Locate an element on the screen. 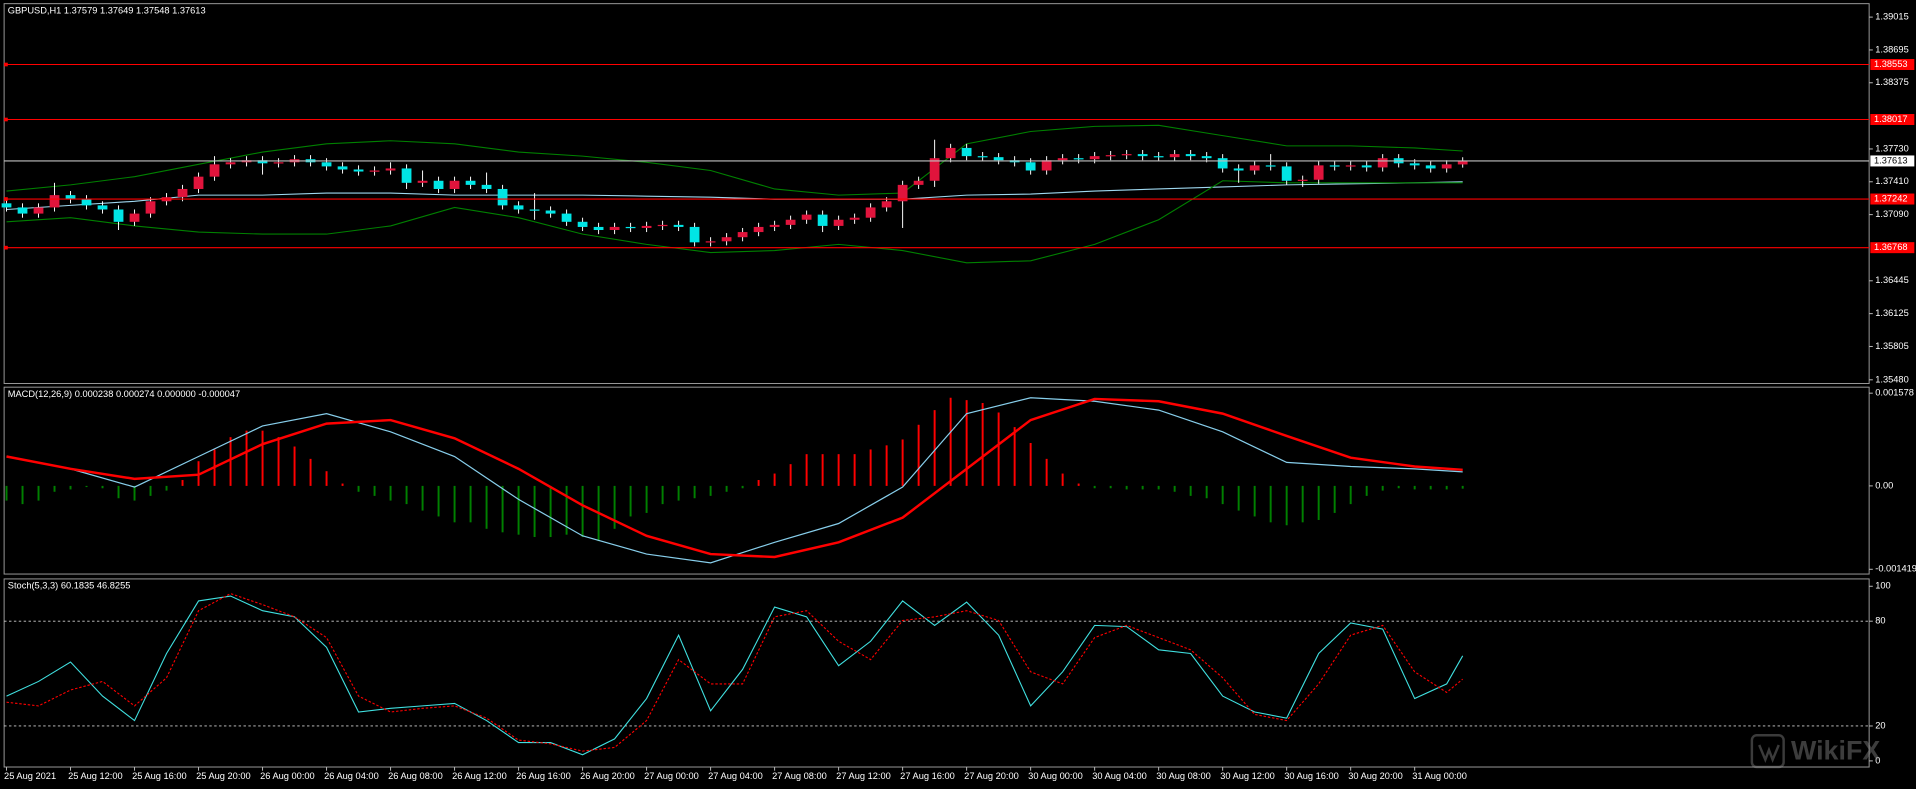 The height and width of the screenshot is (789, 1916). x-tick-label: 26 Aug 12:00 is located at coordinates (479, 776).